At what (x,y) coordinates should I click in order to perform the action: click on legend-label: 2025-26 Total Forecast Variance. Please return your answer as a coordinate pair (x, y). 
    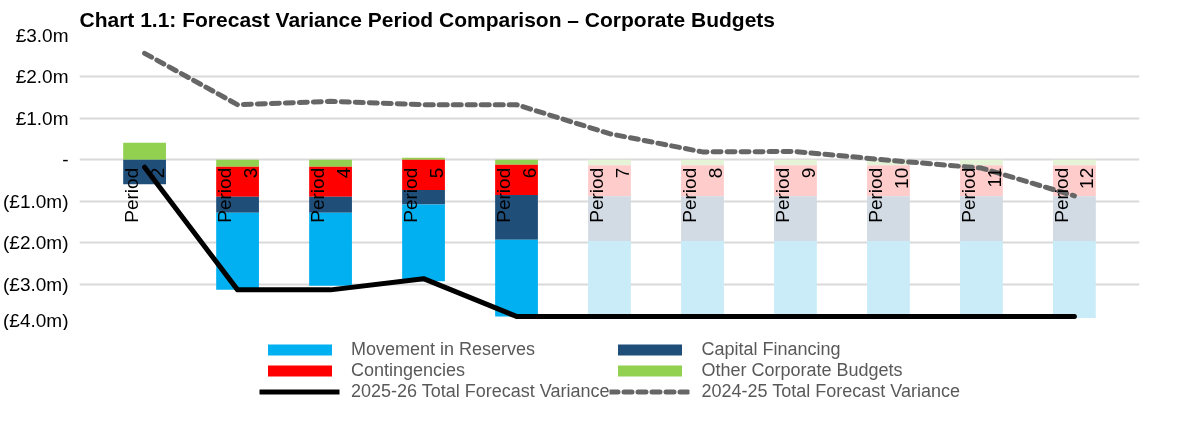
    Looking at the image, I should click on (480, 391).